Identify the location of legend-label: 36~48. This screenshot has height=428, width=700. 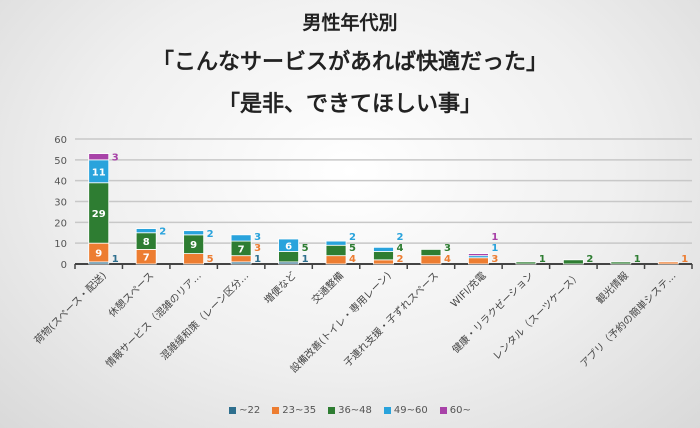
(355, 410).